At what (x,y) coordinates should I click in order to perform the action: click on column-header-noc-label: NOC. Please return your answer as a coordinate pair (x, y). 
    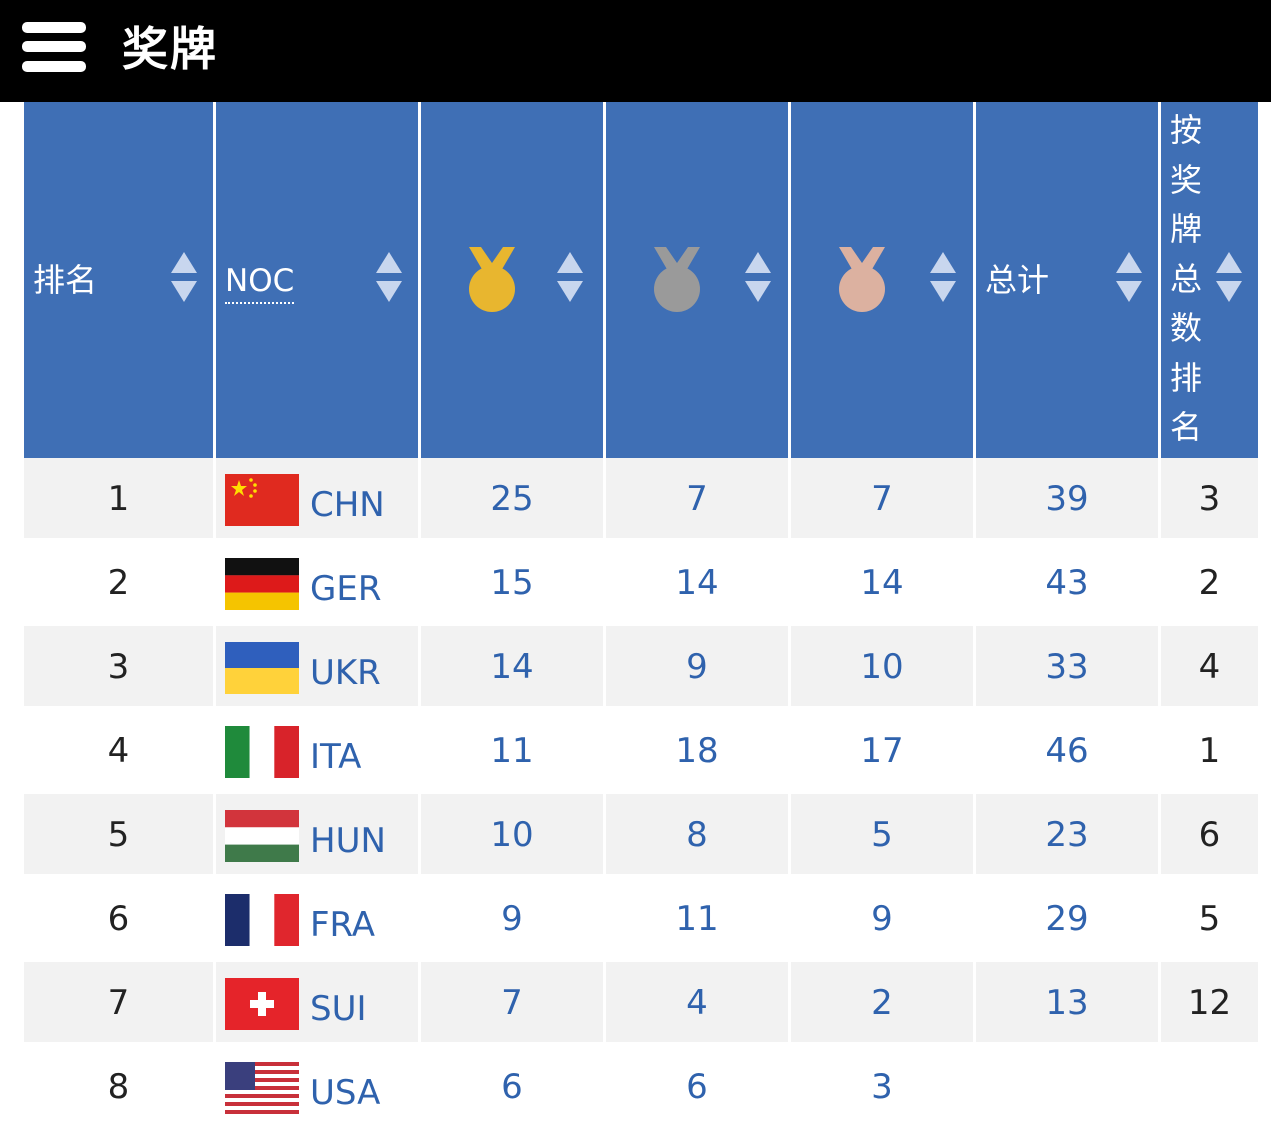
    Looking at the image, I should click on (260, 282).